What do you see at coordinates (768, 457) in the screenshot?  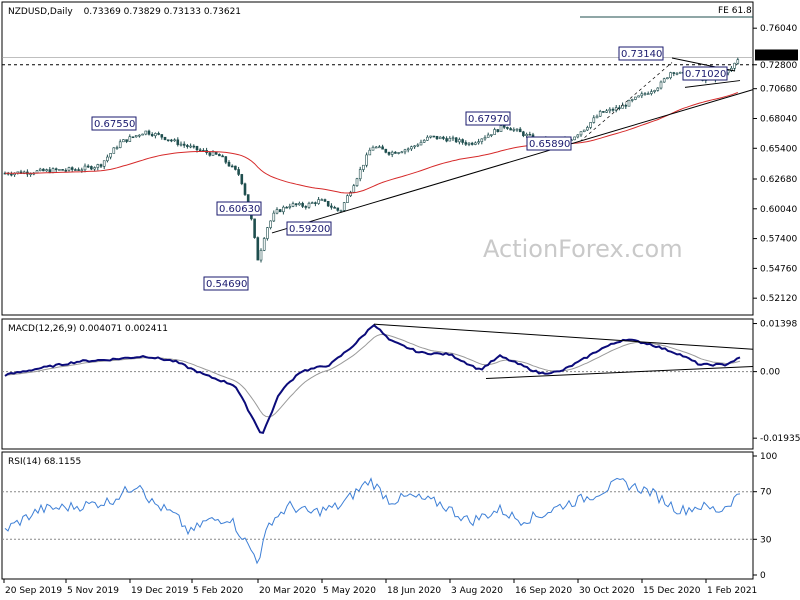 I see `rsi-tick-label: 100` at bounding box center [768, 457].